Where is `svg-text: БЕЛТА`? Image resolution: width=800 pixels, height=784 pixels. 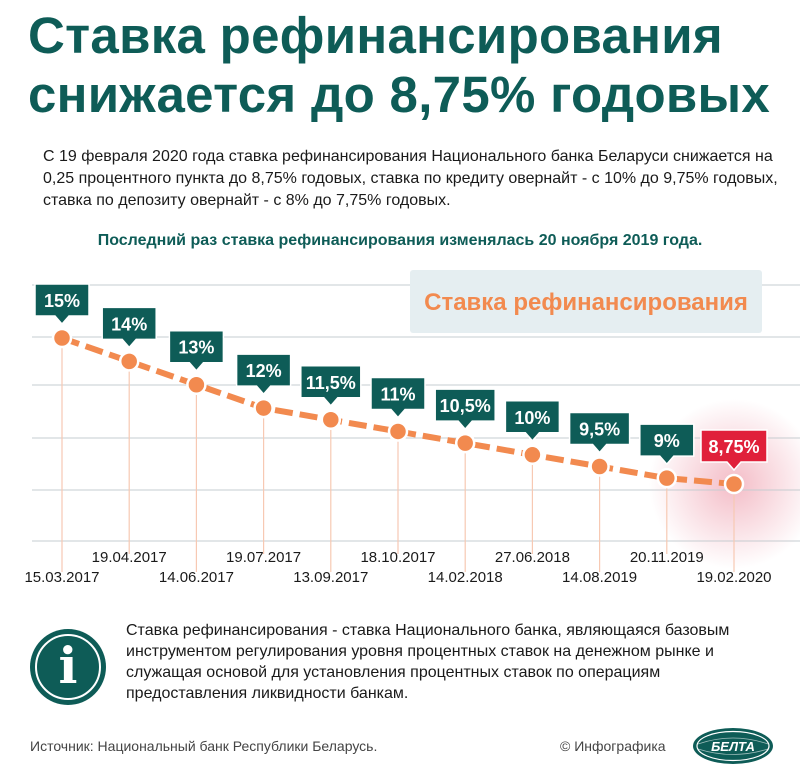
svg-text: БЕЛТА is located at coordinates (733, 746).